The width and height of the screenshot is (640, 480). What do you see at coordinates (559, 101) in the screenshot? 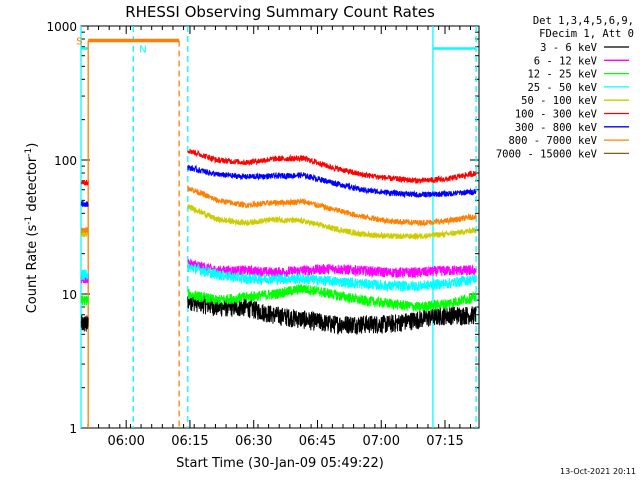
I see `legend-label: 50 - 100 keV` at bounding box center [559, 101].